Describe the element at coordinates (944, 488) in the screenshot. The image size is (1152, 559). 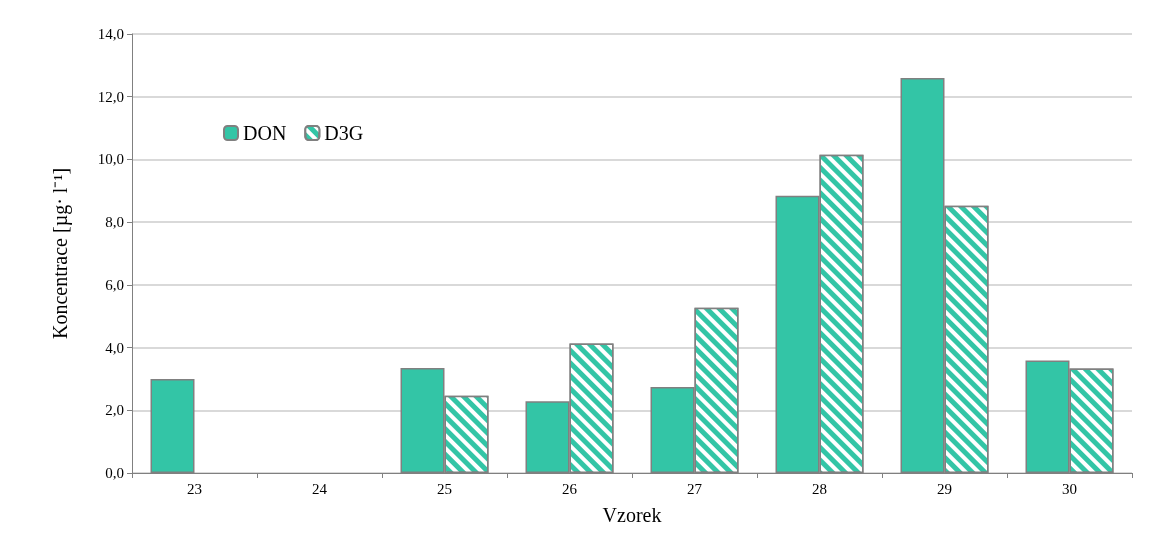
I see `x-tick-label: 29` at that location.